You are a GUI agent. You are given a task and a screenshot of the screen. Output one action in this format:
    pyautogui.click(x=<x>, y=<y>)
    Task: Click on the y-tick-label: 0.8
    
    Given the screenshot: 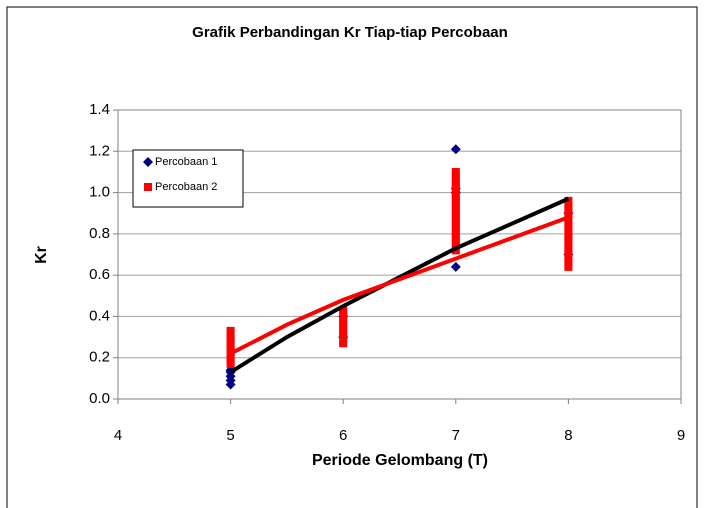 What is the action you would take?
    pyautogui.click(x=99, y=233)
    